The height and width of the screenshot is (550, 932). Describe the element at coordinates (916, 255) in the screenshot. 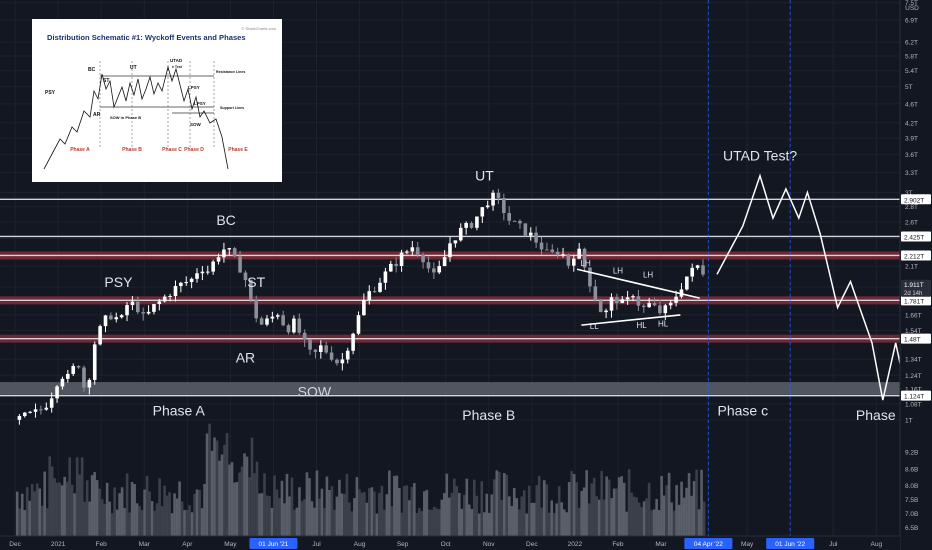

I see `level-price-tag-box` at that location.